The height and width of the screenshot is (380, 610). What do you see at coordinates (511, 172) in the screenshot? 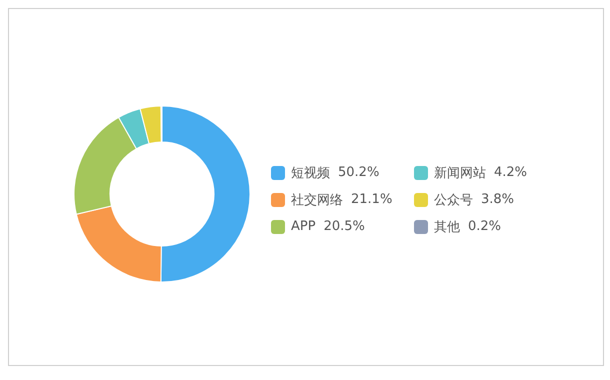
I see `data-label: 4.2%` at bounding box center [511, 172].